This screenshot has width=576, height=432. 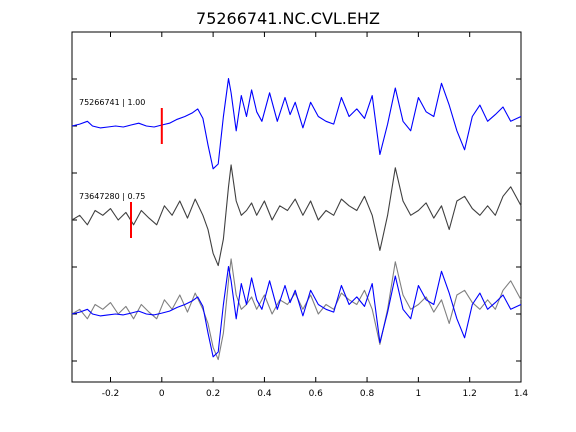 What do you see at coordinates (470, 394) in the screenshot?
I see `x-tick-label: 1.2` at bounding box center [470, 394].